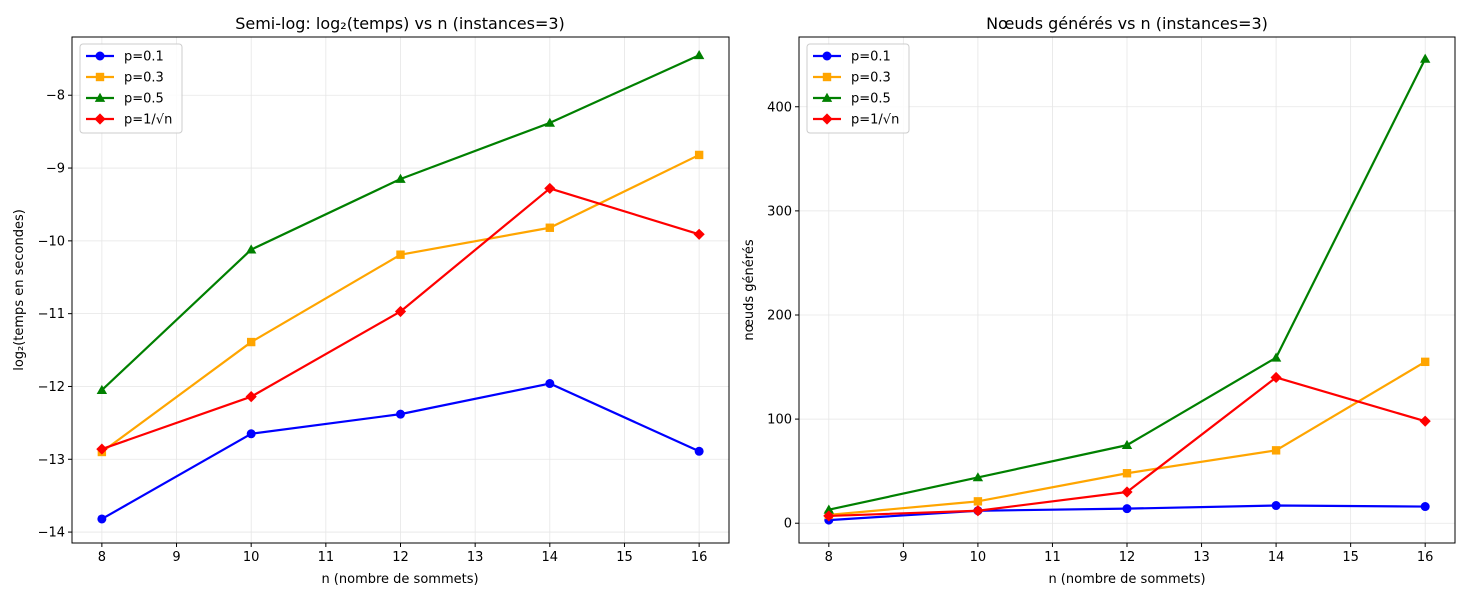 The height and width of the screenshot is (600, 1470). What do you see at coordinates (176, 557) in the screenshot?
I see `chart-left-xtick-label: 9` at bounding box center [176, 557].